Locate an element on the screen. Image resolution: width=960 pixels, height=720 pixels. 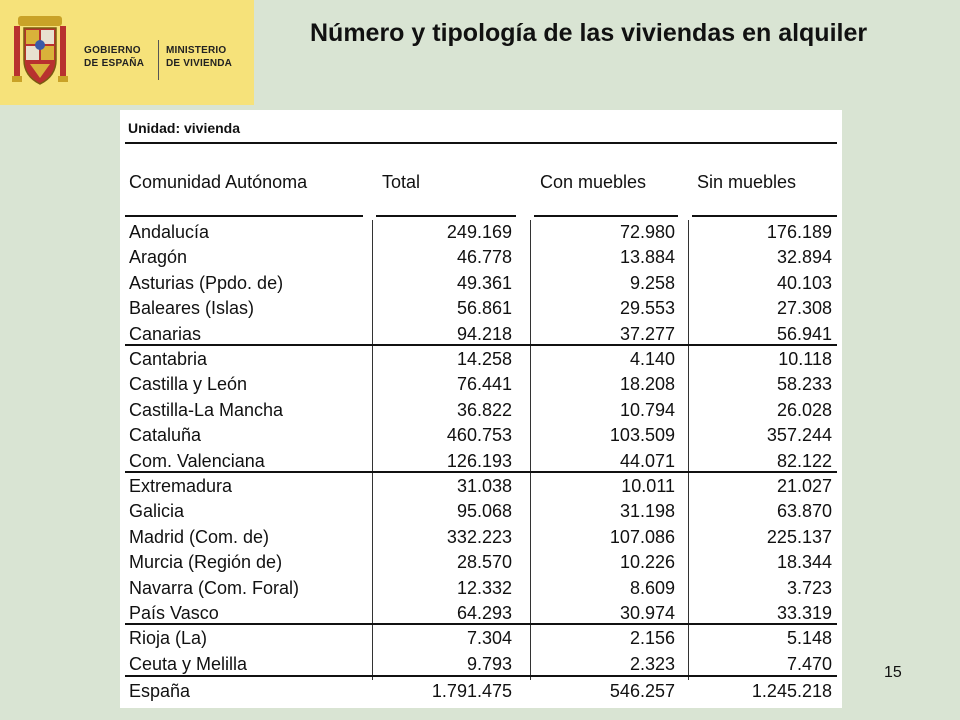
region-cell: Navarra (Com. Foral) is located at coordinates (214, 587).